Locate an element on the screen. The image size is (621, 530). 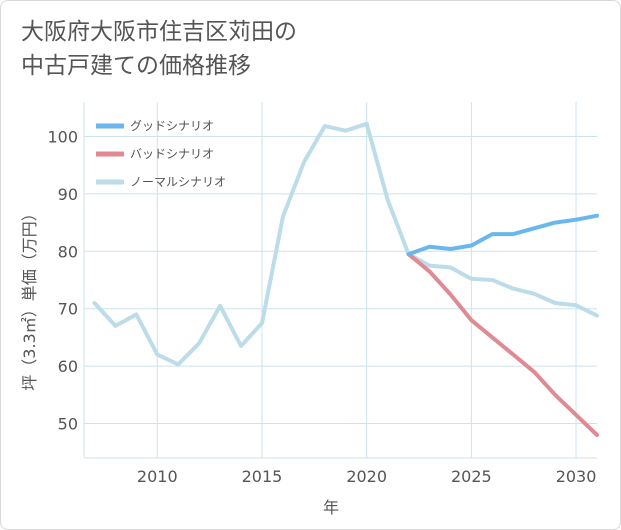
x-tick-label: 2015 is located at coordinates (262, 476).